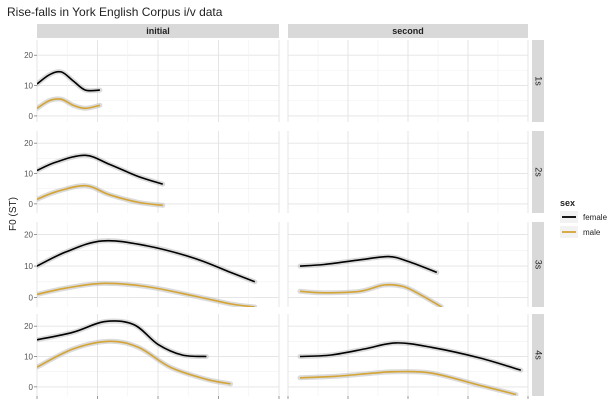  I want to click on row-strip-4s, so click(538, 355).